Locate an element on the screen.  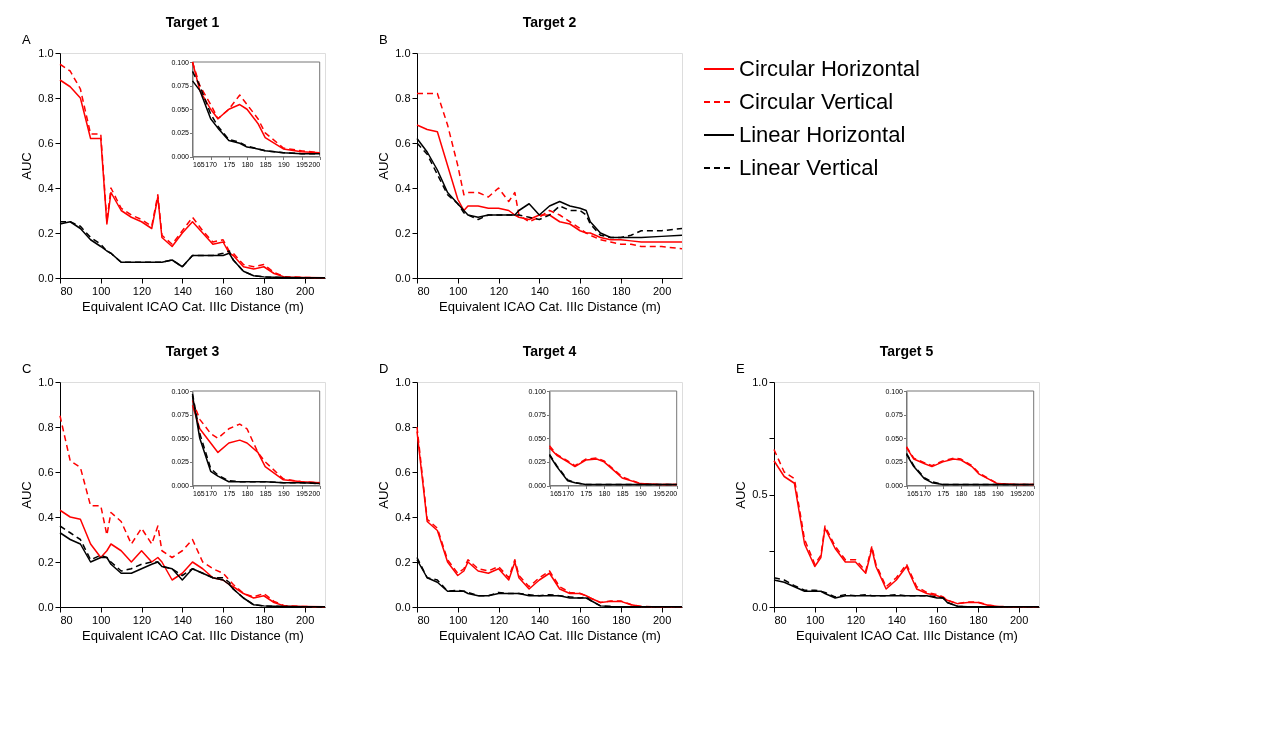
legend-label: Circular Horizontal is located at coordinates (829, 68).